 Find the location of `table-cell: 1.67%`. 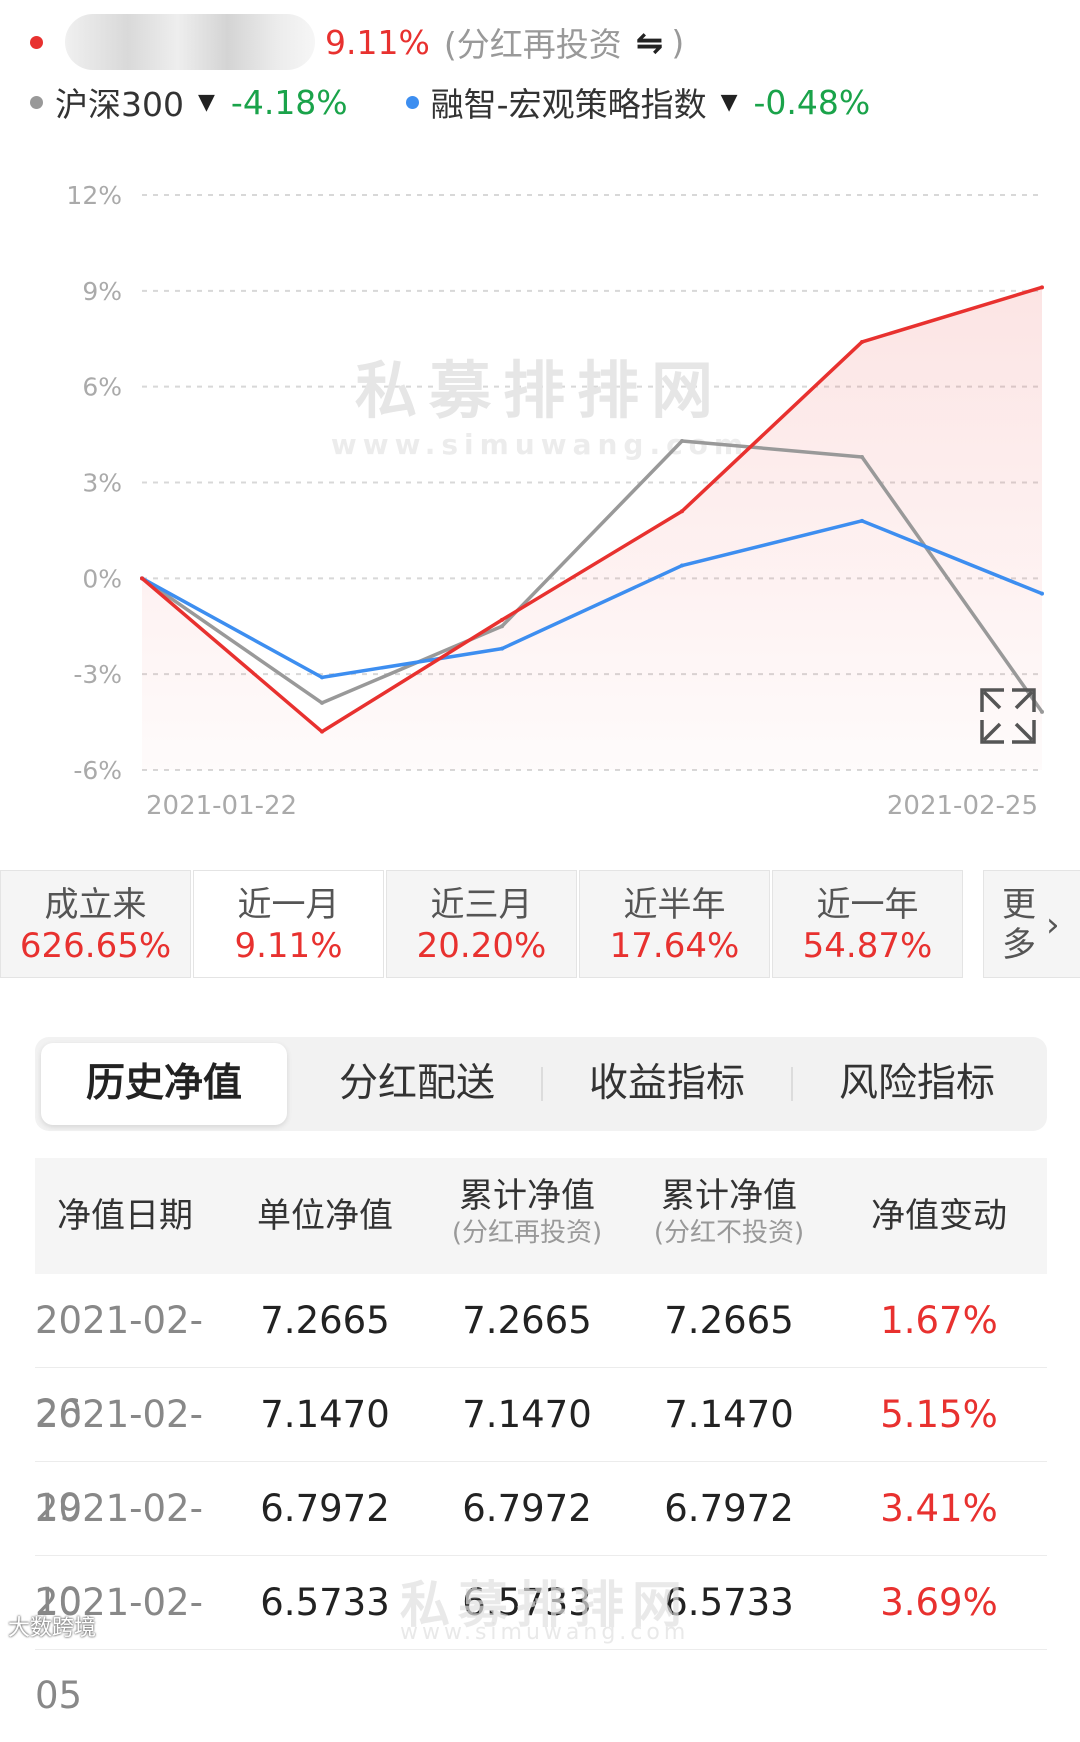

table-cell: 1.67% is located at coordinates (939, 1320).